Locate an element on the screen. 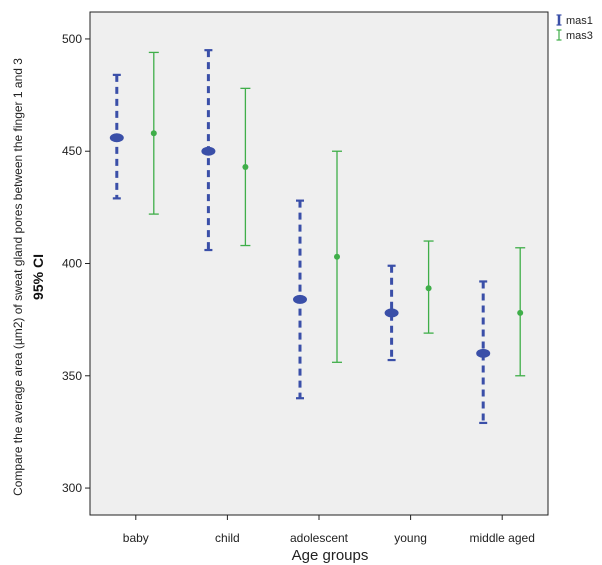  x-tick-label: adolescent is located at coordinates (319, 538).